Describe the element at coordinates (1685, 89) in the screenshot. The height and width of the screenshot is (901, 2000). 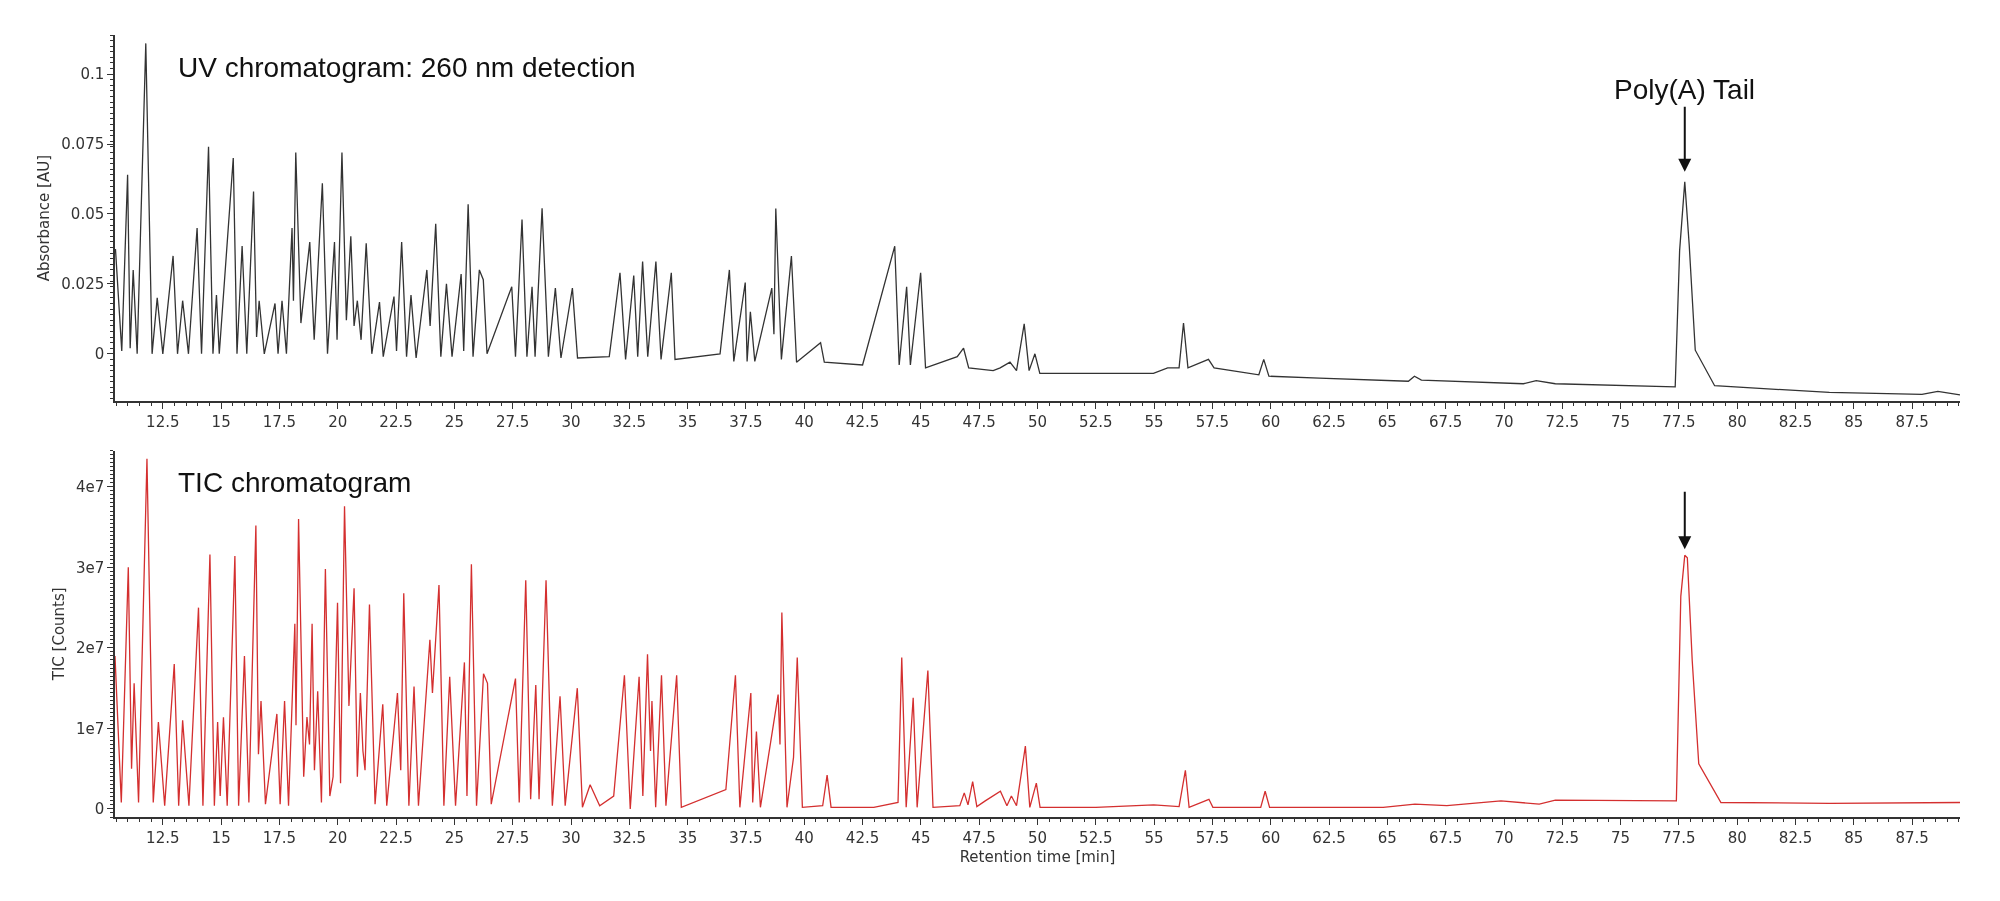
I see `annotation: Poly(A) Tail` at that location.